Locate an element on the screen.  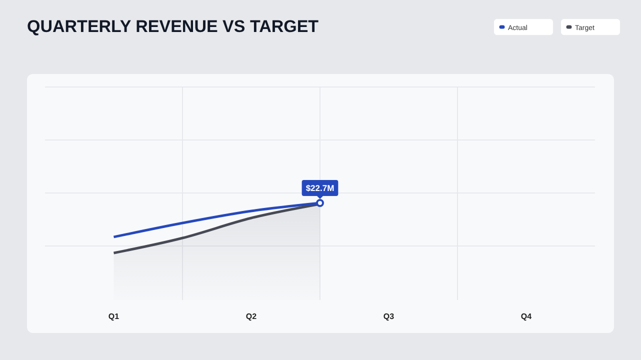
callout: $22.7M is located at coordinates (320, 193).